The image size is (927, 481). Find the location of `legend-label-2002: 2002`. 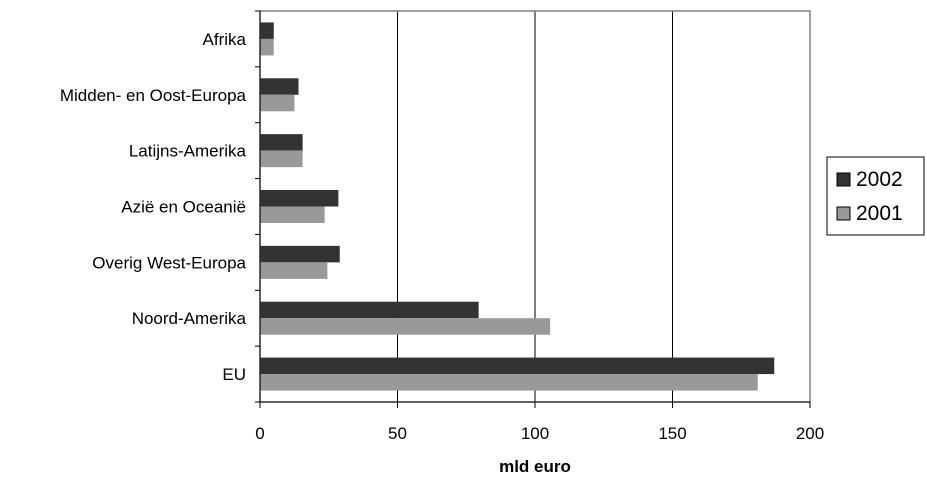

legend-label-2002: 2002 is located at coordinates (879, 179).